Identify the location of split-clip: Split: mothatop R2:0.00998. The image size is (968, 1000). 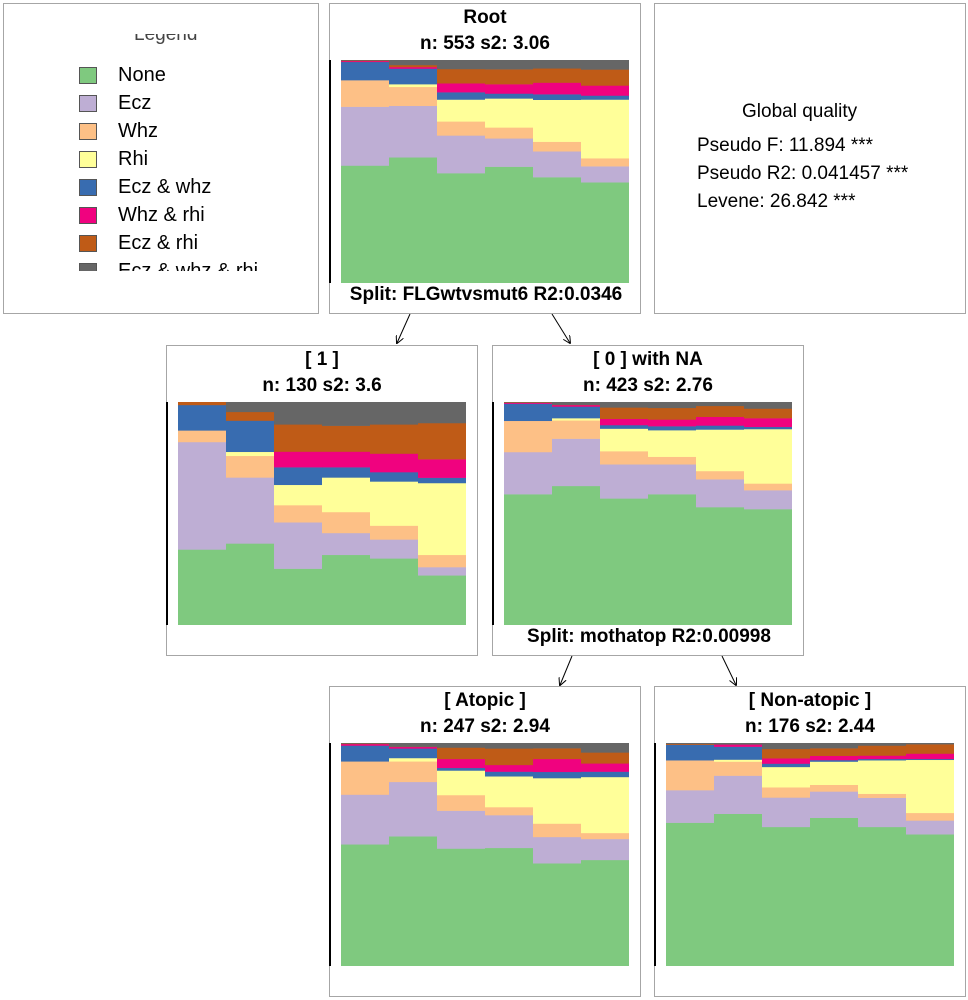
(645, 638).